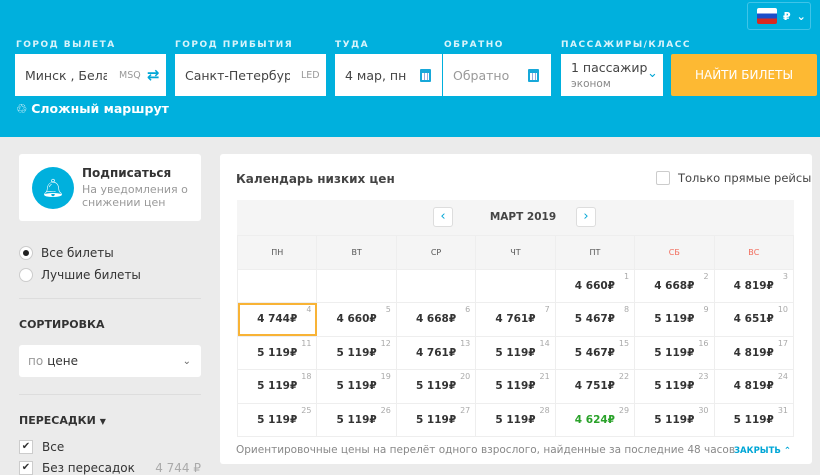 This screenshot has width=820, height=475. What do you see at coordinates (388, 75) in the screenshot?
I see `depart-date-input: 4 мар, пн` at bounding box center [388, 75].